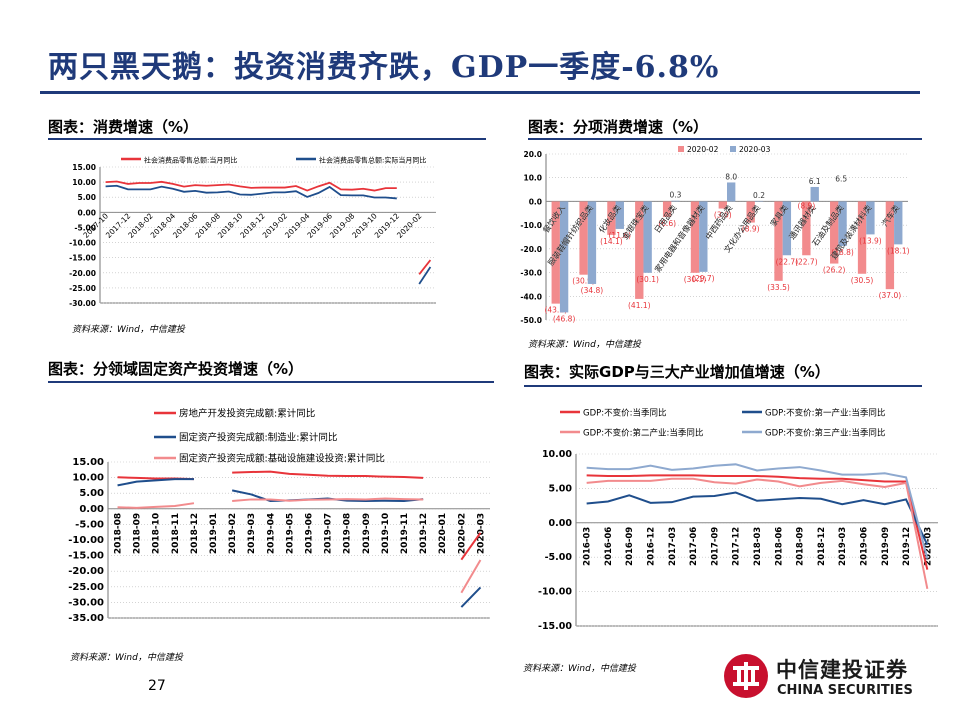 This screenshot has width=960, height=720. Describe the element at coordinates (864, 546) in the screenshot. I see `x-tick-label: 2019-06` at that location.